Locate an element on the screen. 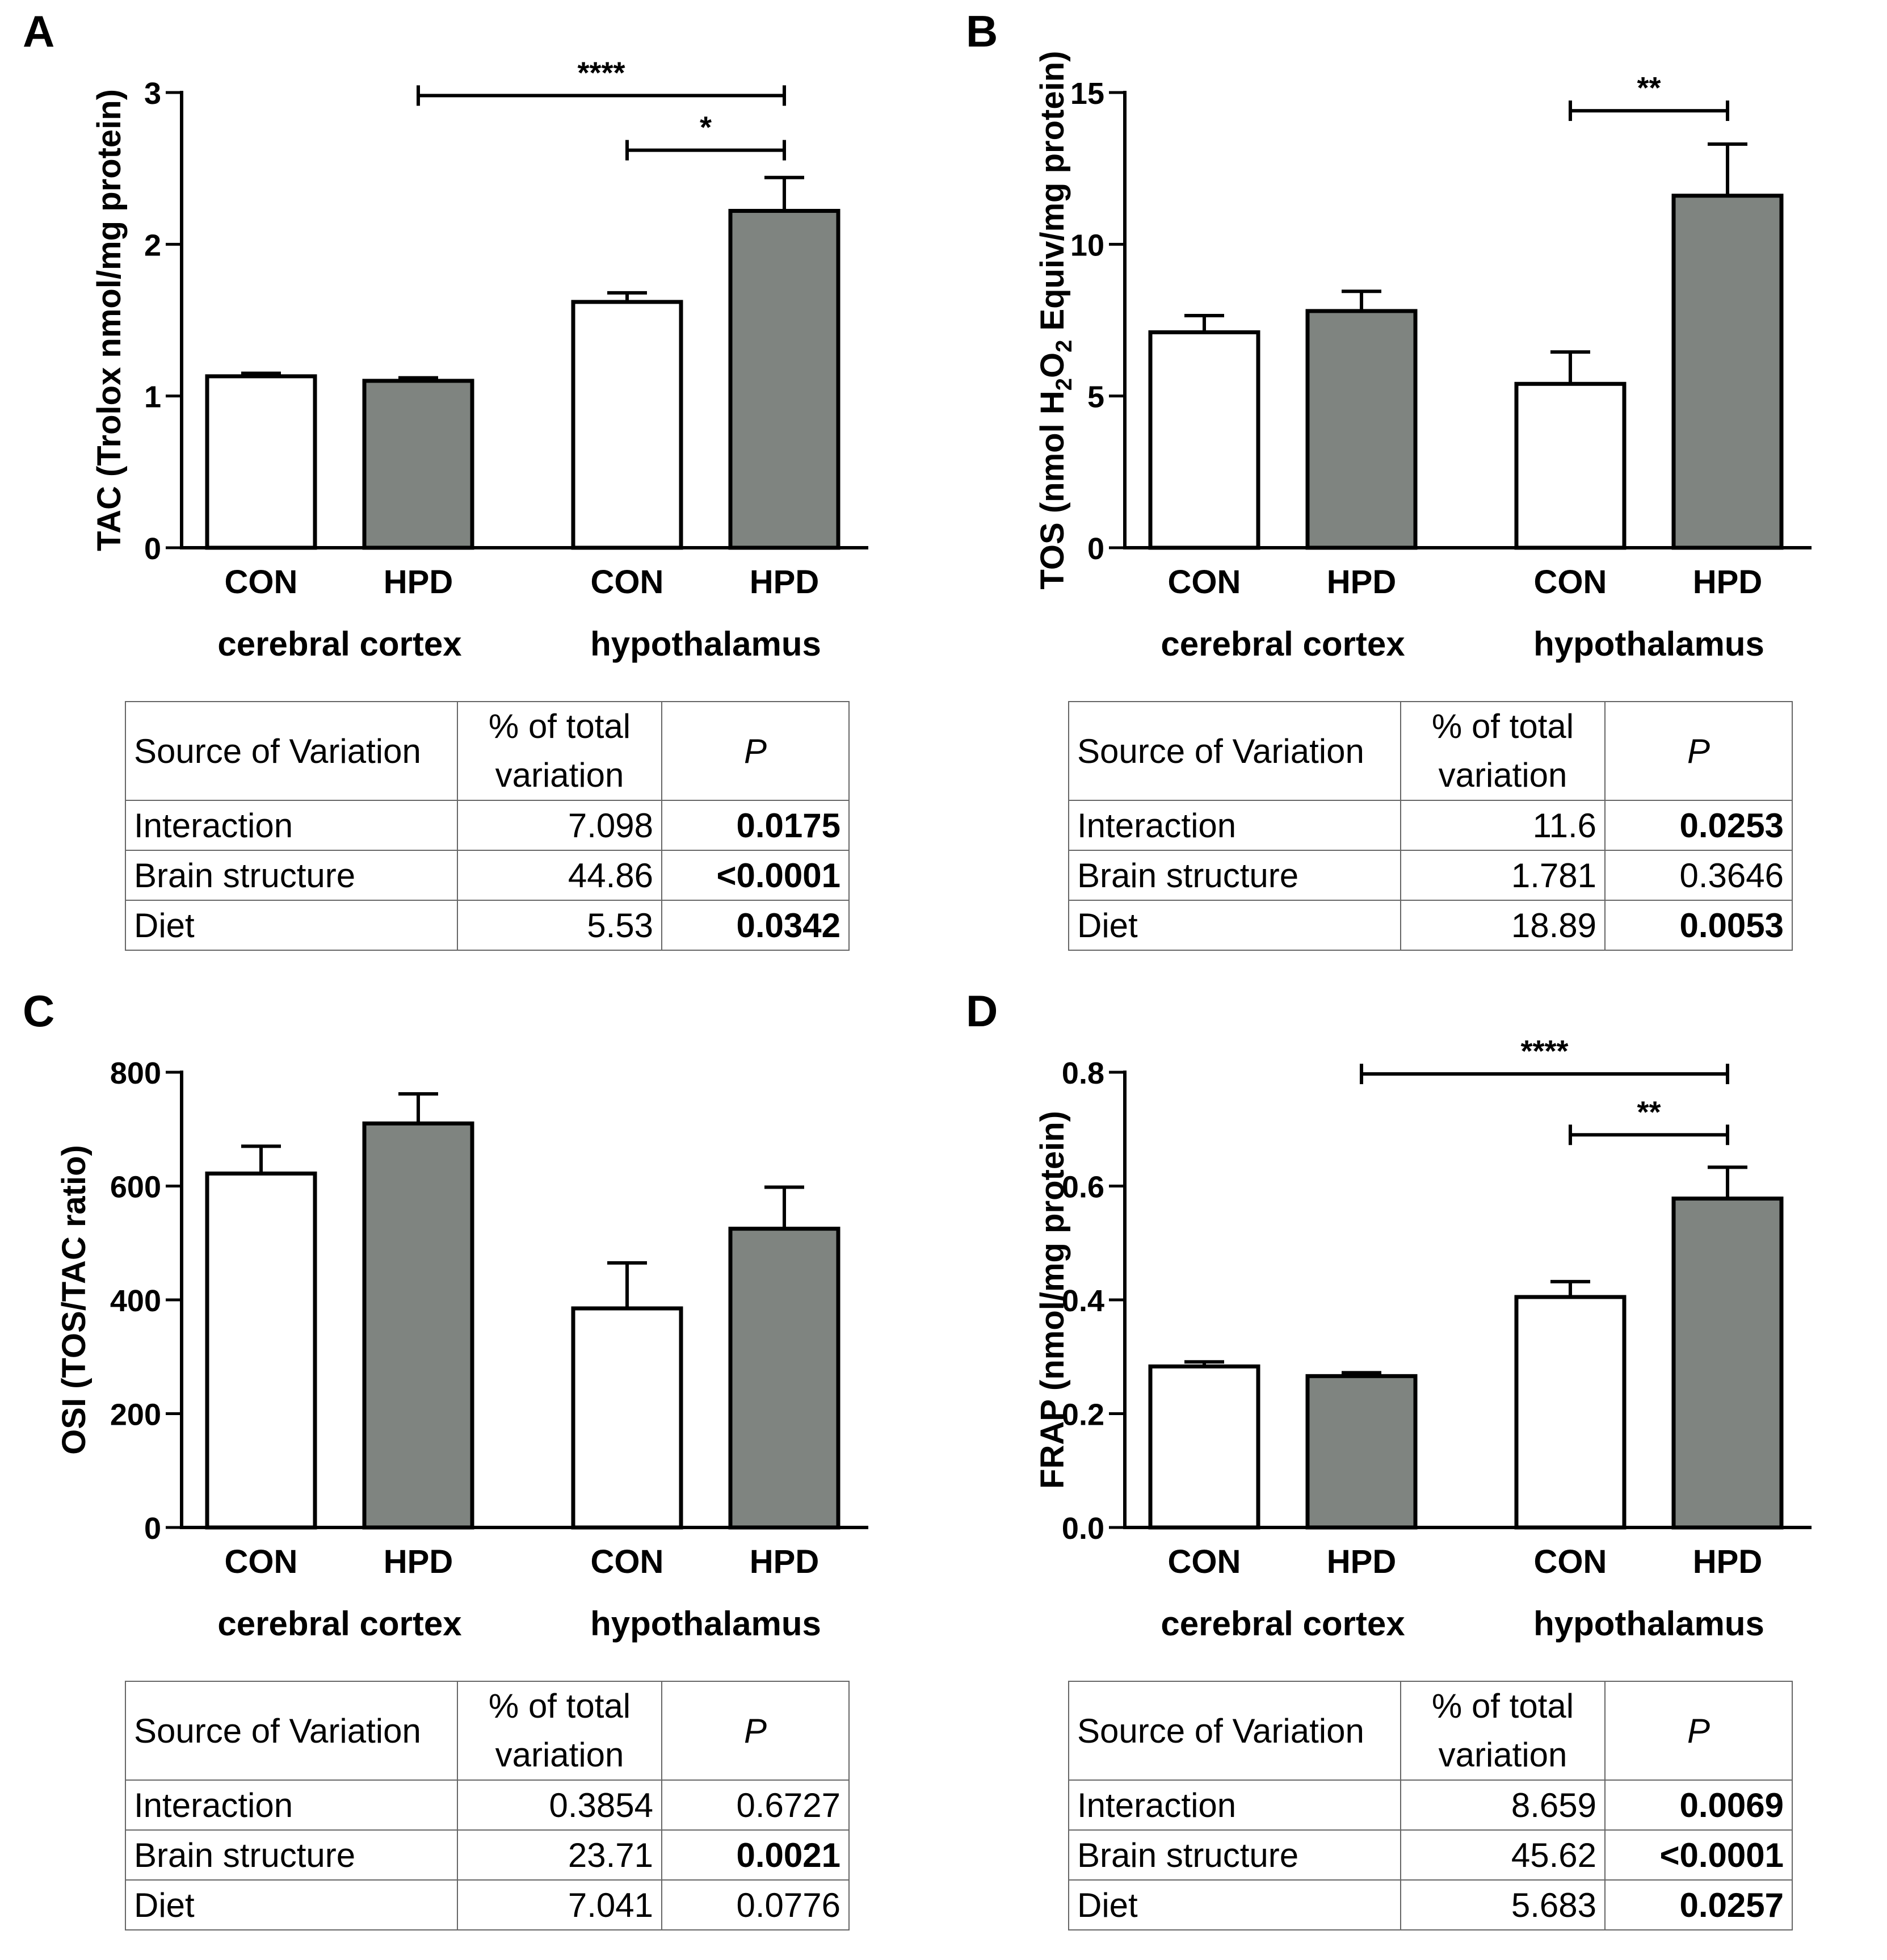  row-p: 0.0175 is located at coordinates (756, 825).